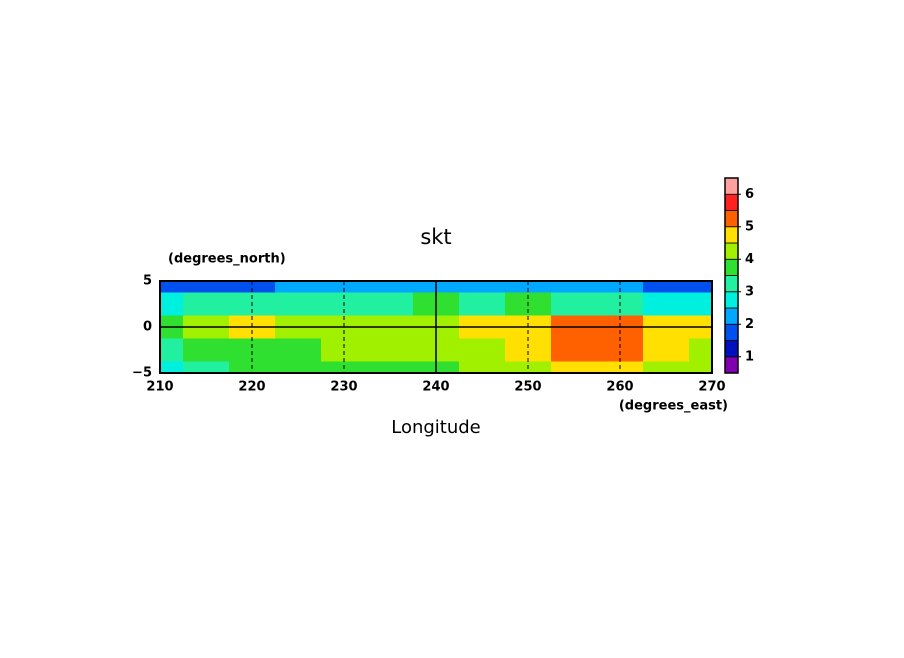 The height and width of the screenshot is (658, 904). I want to click on colorbar-label: 5, so click(749, 226).